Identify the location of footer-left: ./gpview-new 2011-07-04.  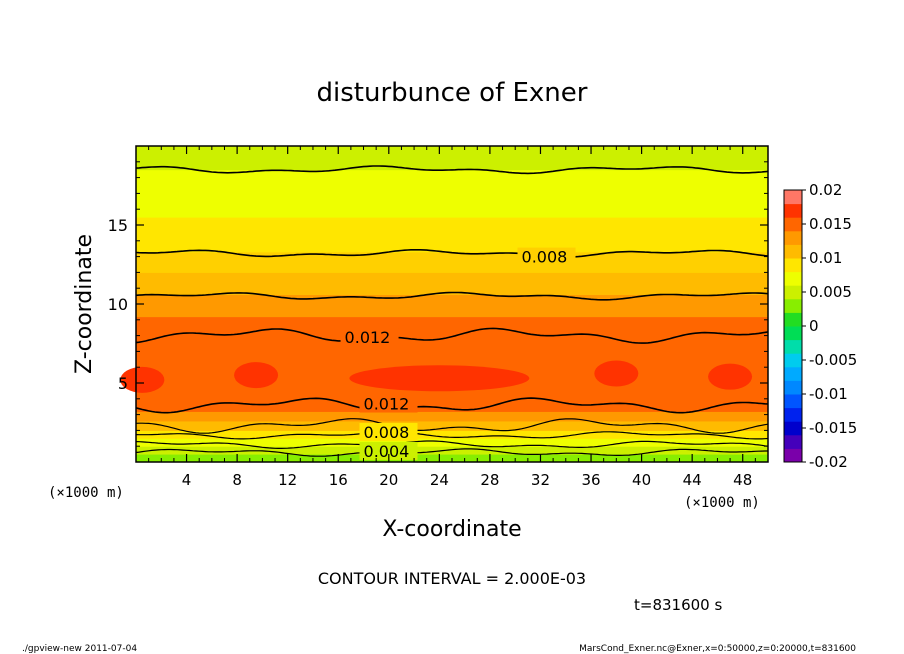
(79, 649).